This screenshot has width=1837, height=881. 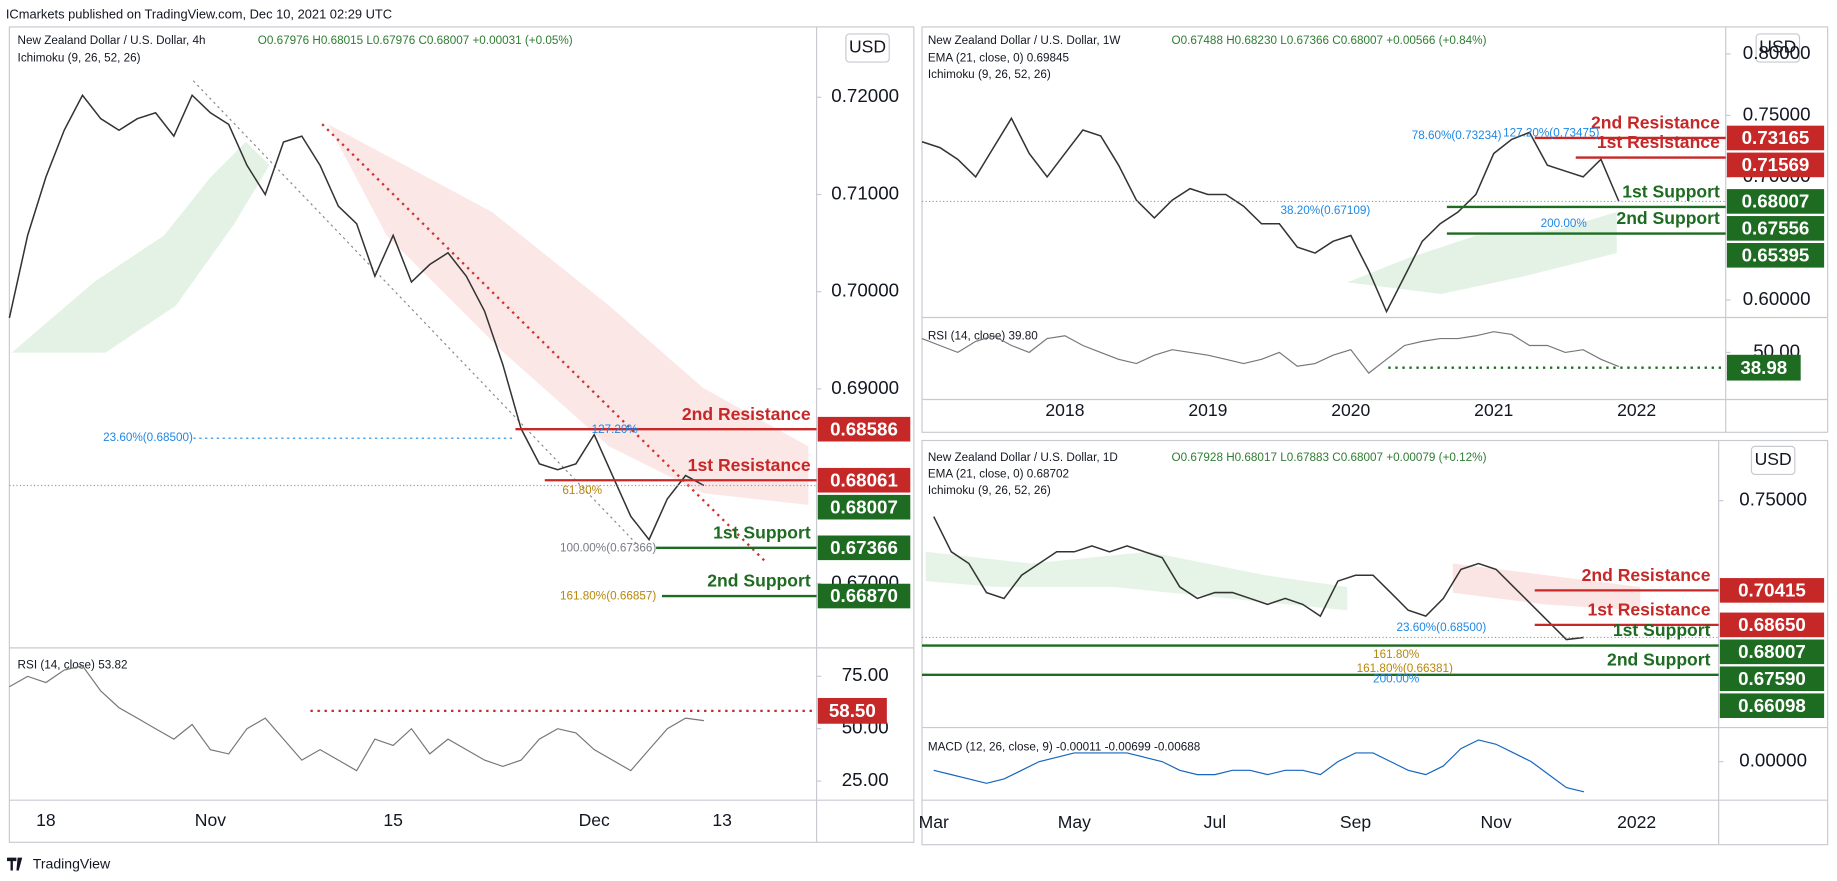 What do you see at coordinates (1777, 298) in the screenshot?
I see `y-tick-label: 0.60000` at bounding box center [1777, 298].